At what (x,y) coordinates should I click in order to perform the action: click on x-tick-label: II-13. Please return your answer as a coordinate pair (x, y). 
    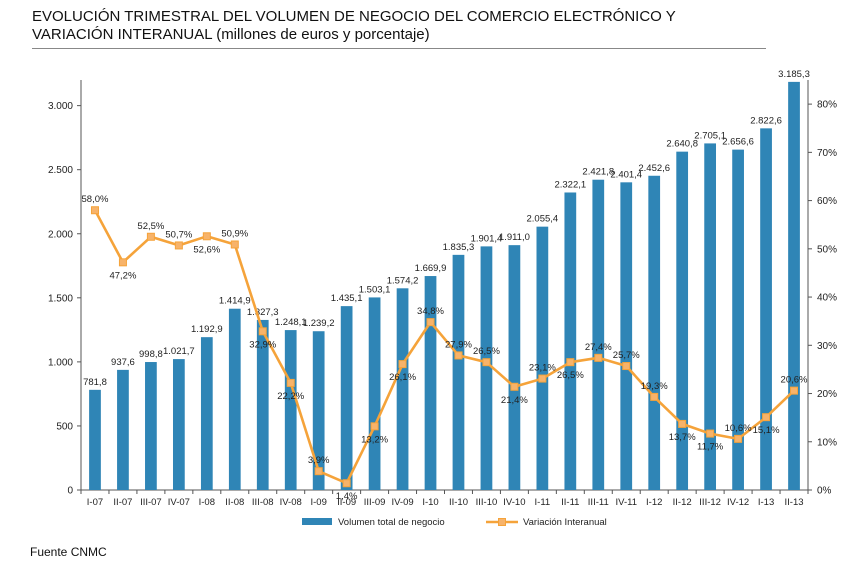
    Looking at the image, I should click on (794, 502).